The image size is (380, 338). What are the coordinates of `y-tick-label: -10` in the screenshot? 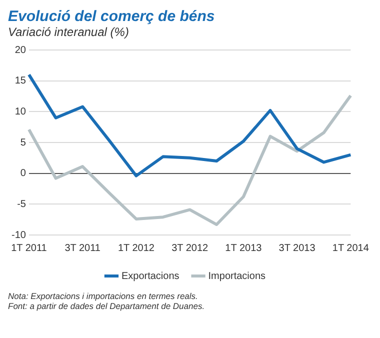 It's located at (19, 235).